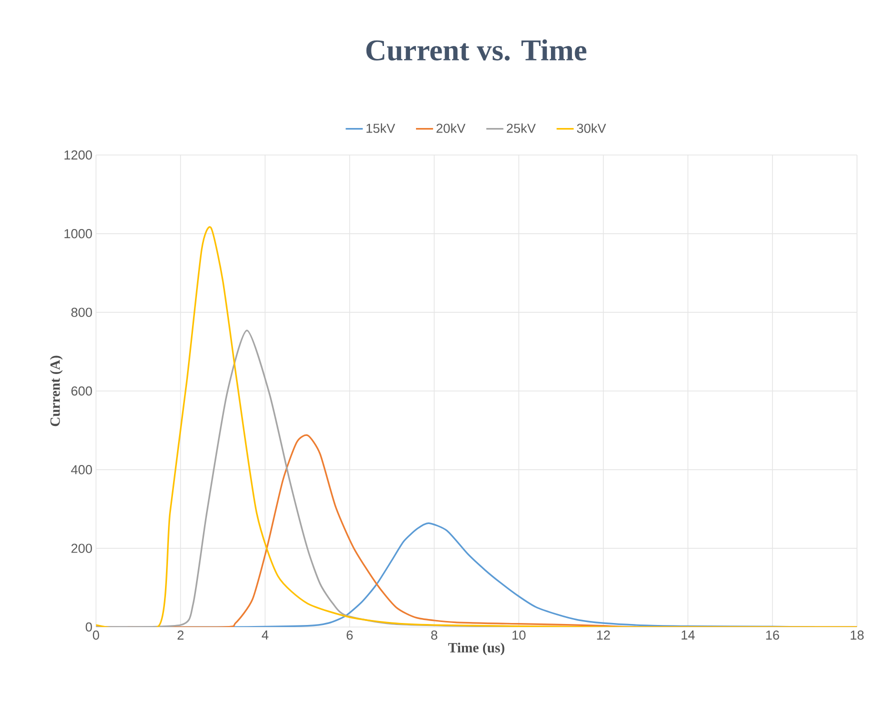  What do you see at coordinates (451, 128) in the screenshot?
I see `legend-label: 20kV` at bounding box center [451, 128].